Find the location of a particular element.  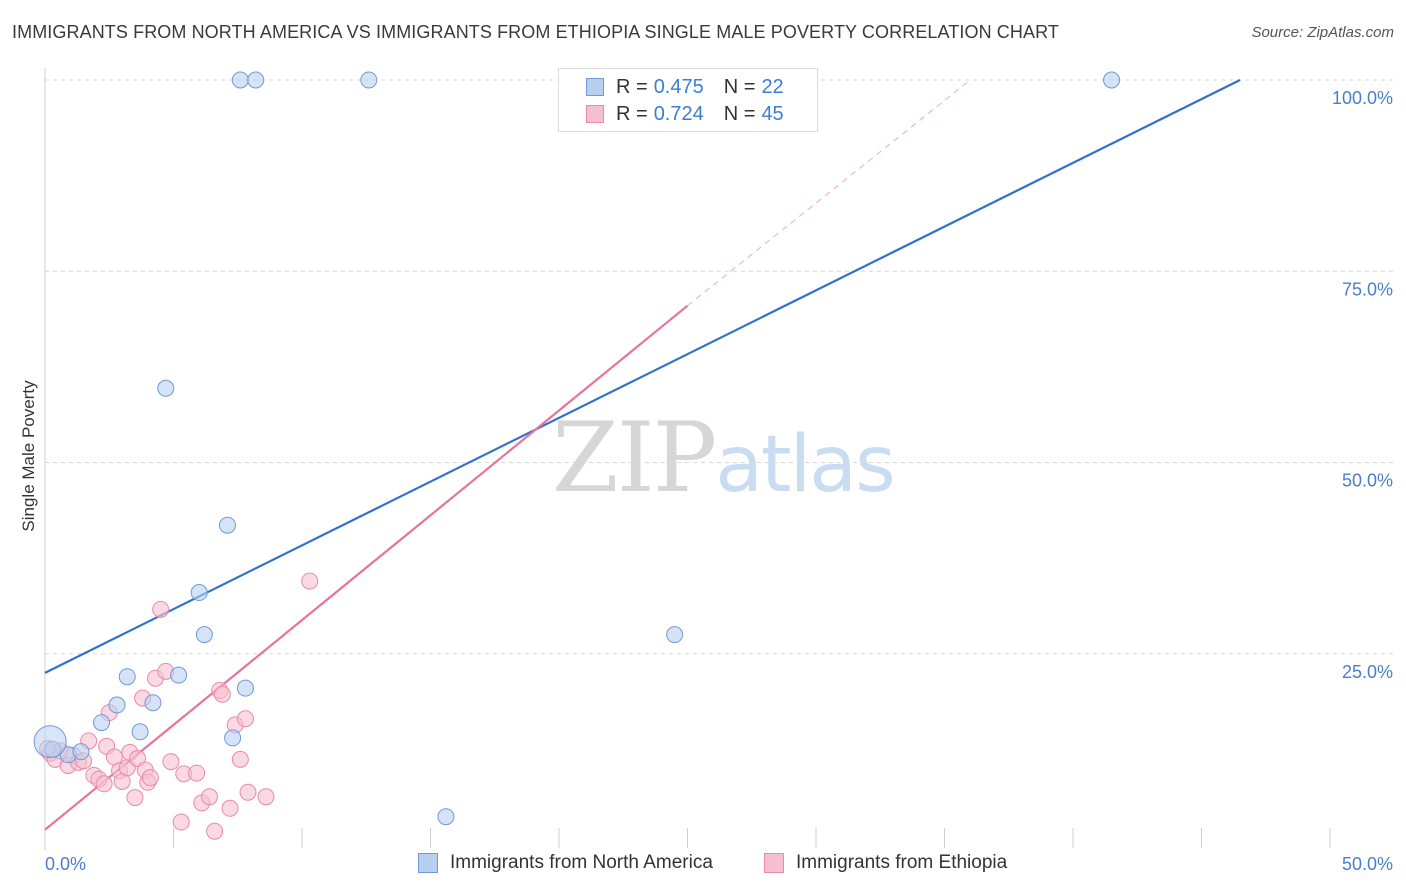

legend-r-value: 0.724 is located at coordinates (678, 113).